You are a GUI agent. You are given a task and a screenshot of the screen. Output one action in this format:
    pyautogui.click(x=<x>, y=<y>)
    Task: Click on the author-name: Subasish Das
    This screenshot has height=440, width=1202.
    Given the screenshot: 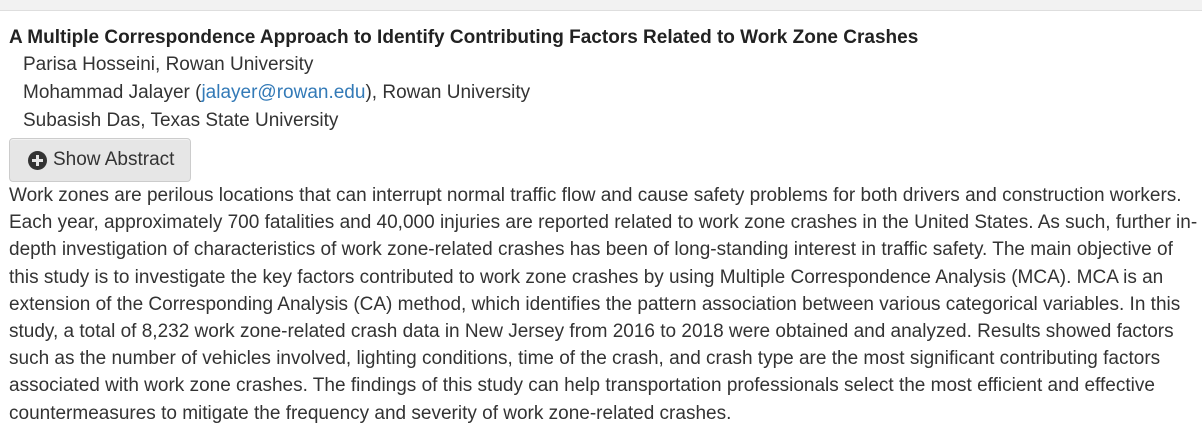 What is the action you would take?
    pyautogui.click(x=82, y=120)
    